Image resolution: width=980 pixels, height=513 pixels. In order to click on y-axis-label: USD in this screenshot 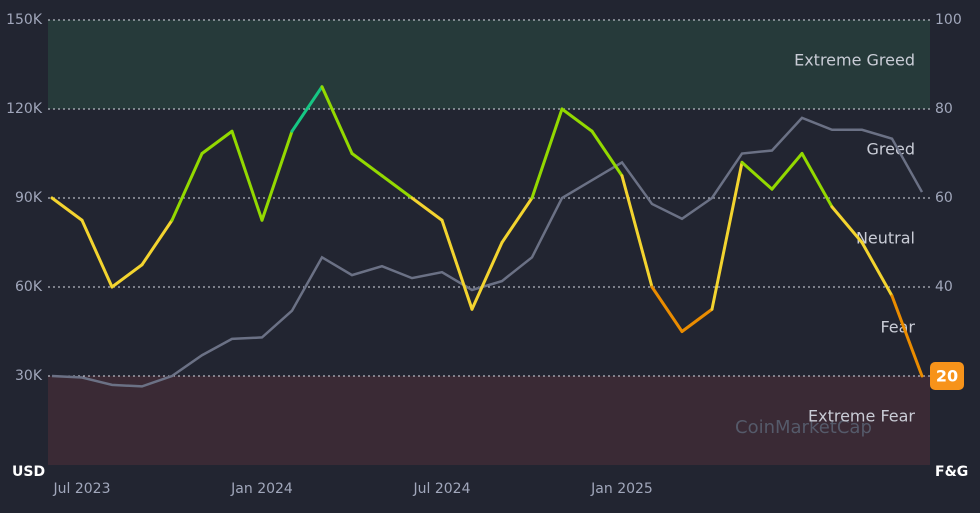, I will do `click(28, 472)`.